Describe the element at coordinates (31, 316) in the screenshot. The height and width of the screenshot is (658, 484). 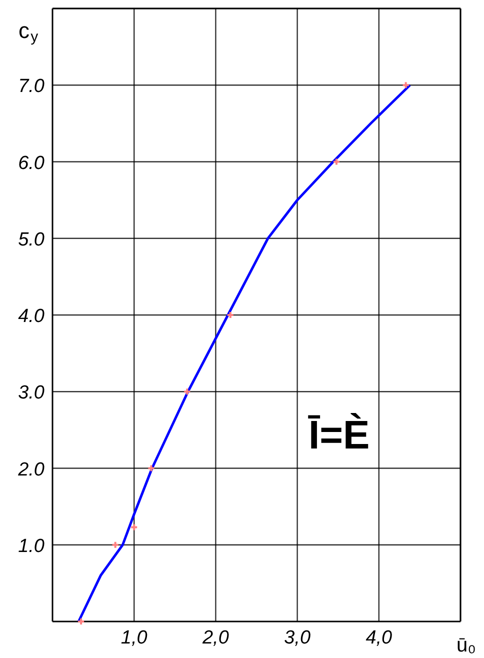
I see `y-tick-label: 4.0` at that location.